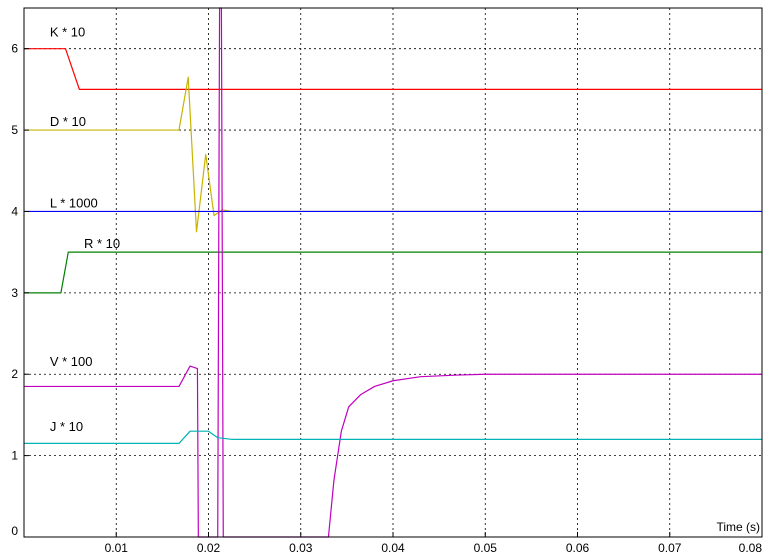  I want to click on y-tick-label: 2, so click(14, 374).